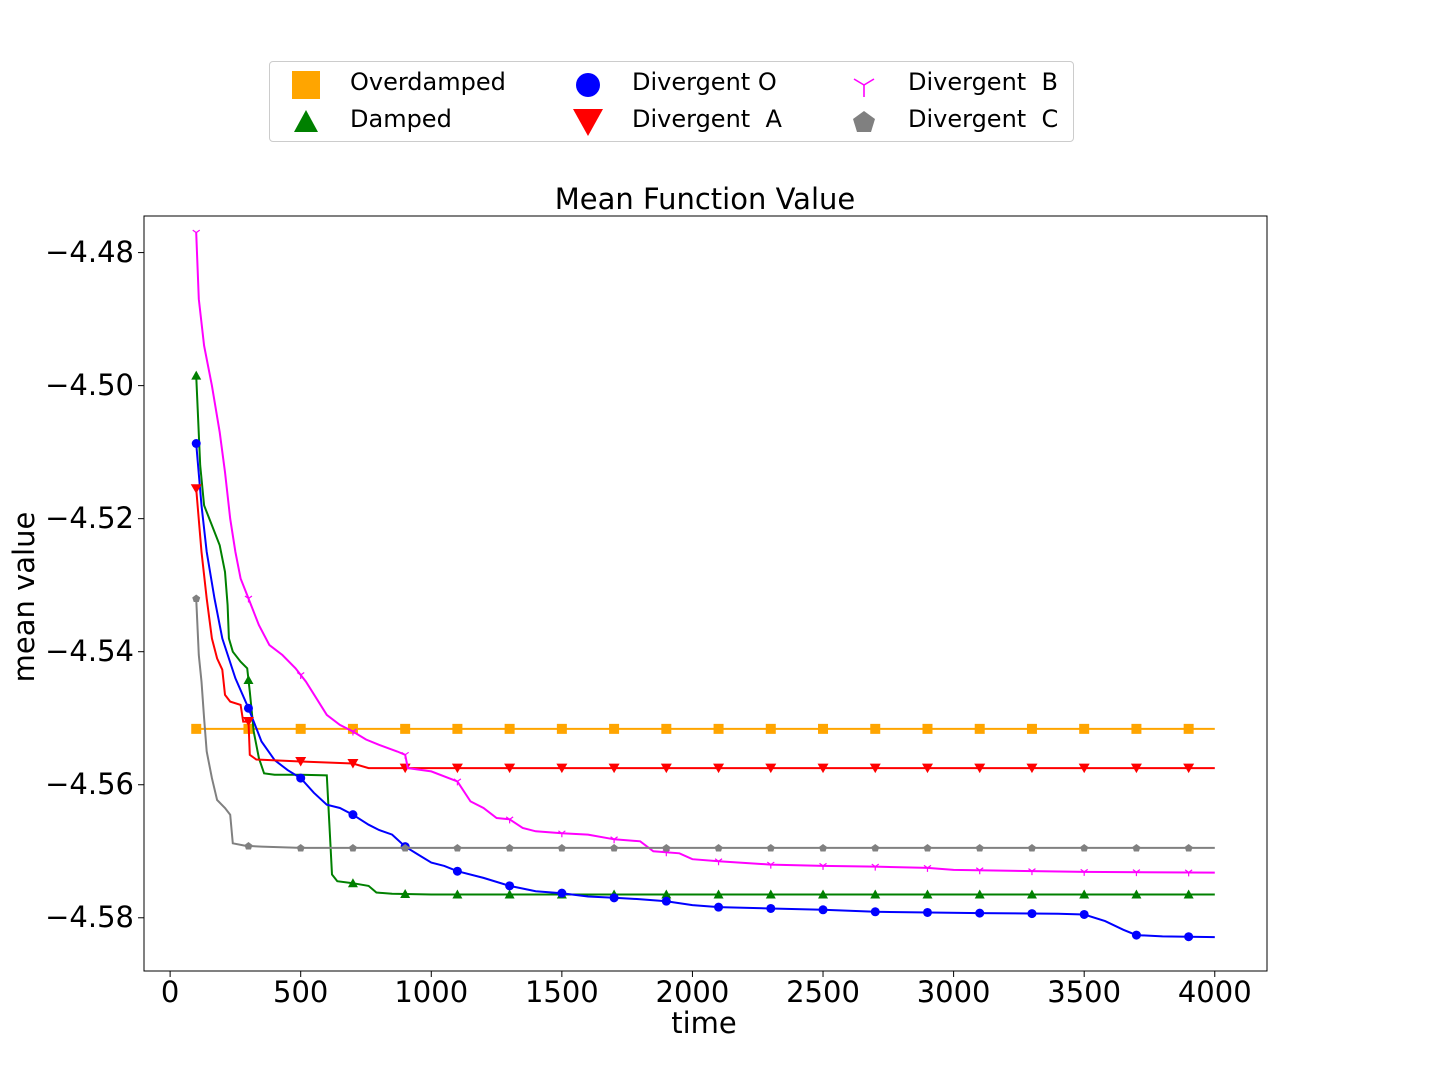  Describe the element at coordinates (306, 85) in the screenshot. I see `legend-marker-overdamped` at that location.